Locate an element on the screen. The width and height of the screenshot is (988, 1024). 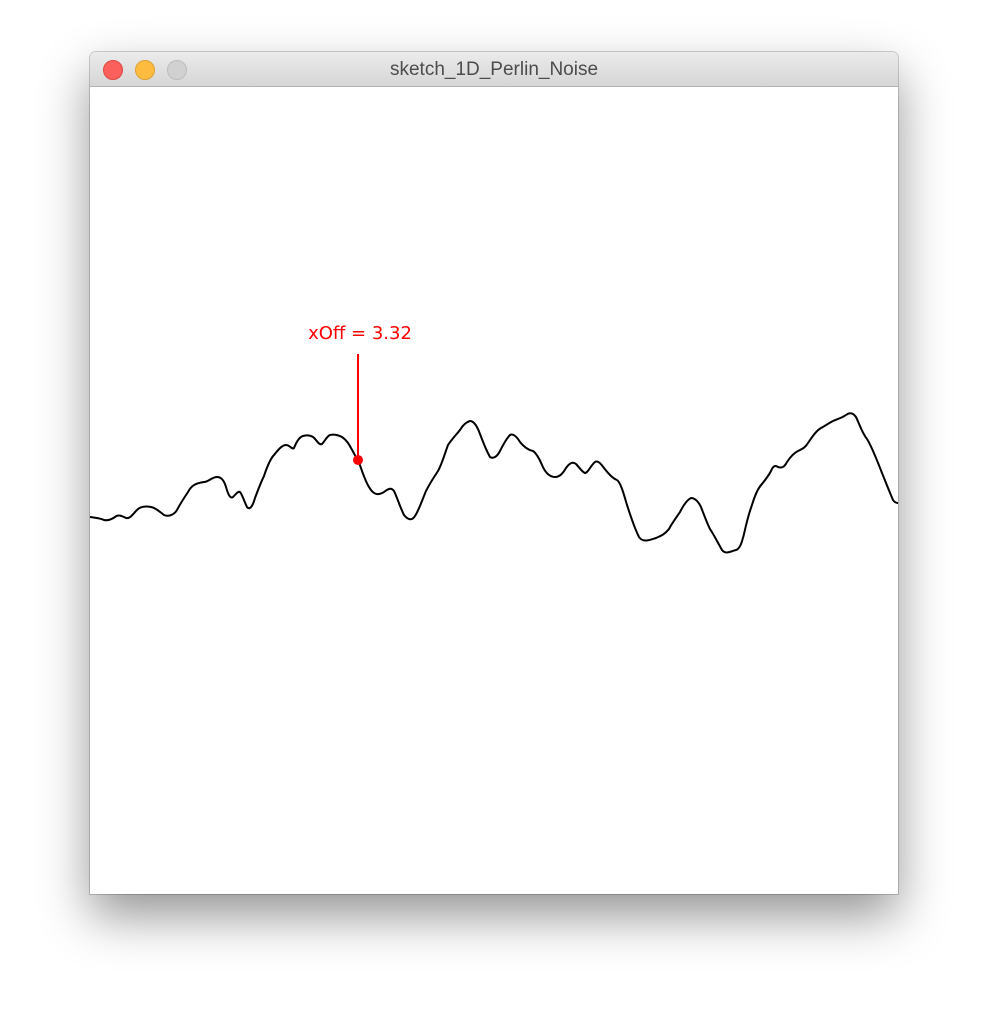
zoom-button is located at coordinates (177, 70).